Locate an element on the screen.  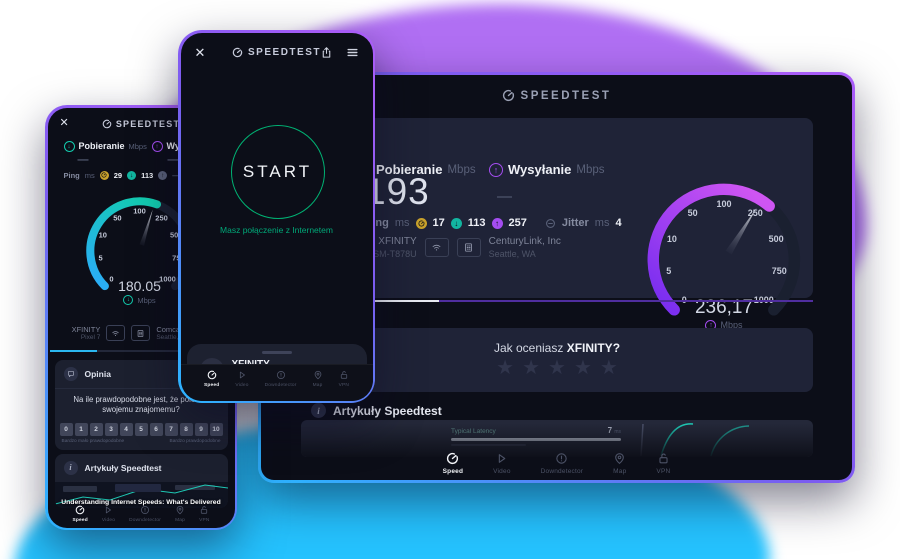
server-name: Comcast is located at coordinates (171, 329).